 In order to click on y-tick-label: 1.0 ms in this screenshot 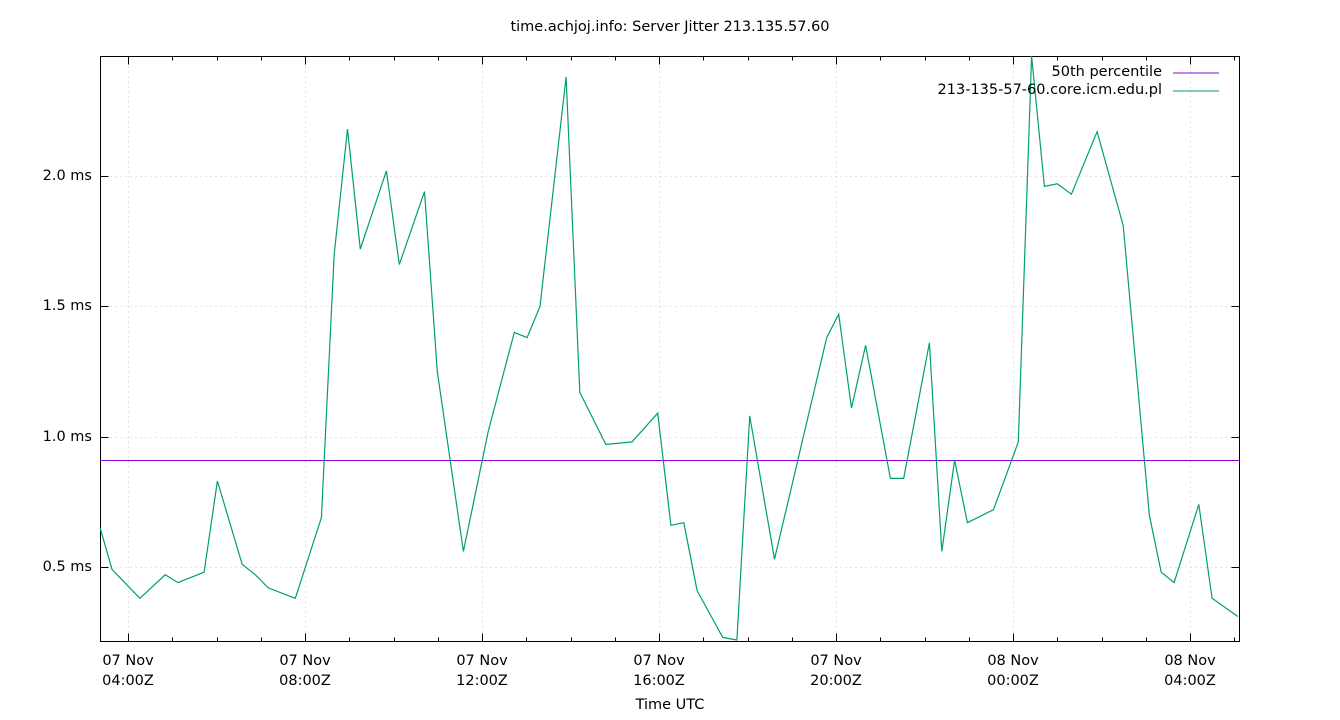, I will do `click(67, 436)`.